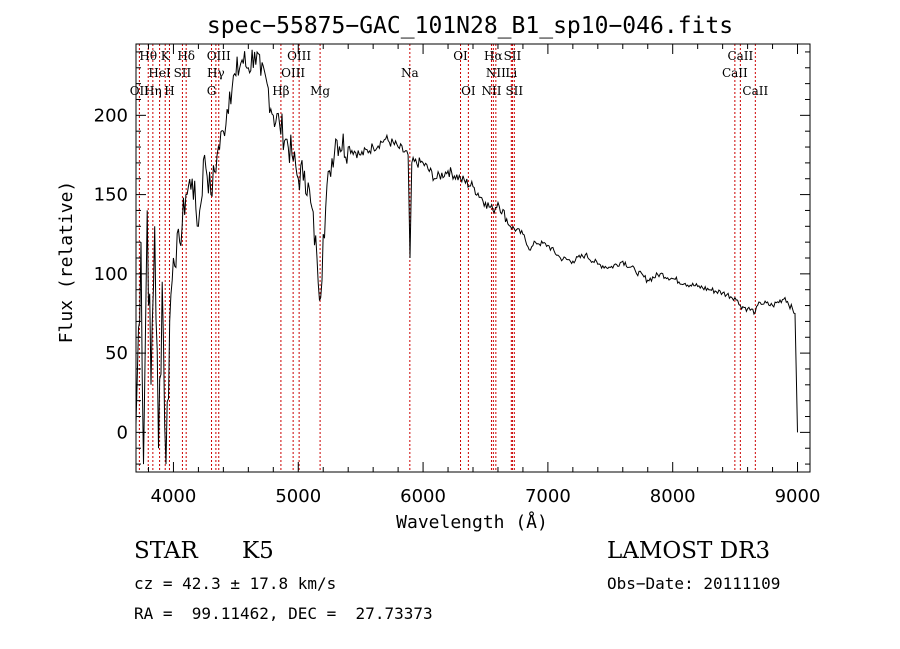 The image size is (900, 649). What do you see at coordinates (283, 613) in the screenshot?
I see `ra-dec-coordinates: RA = 99.11462, DEC = 27.73373` at bounding box center [283, 613].